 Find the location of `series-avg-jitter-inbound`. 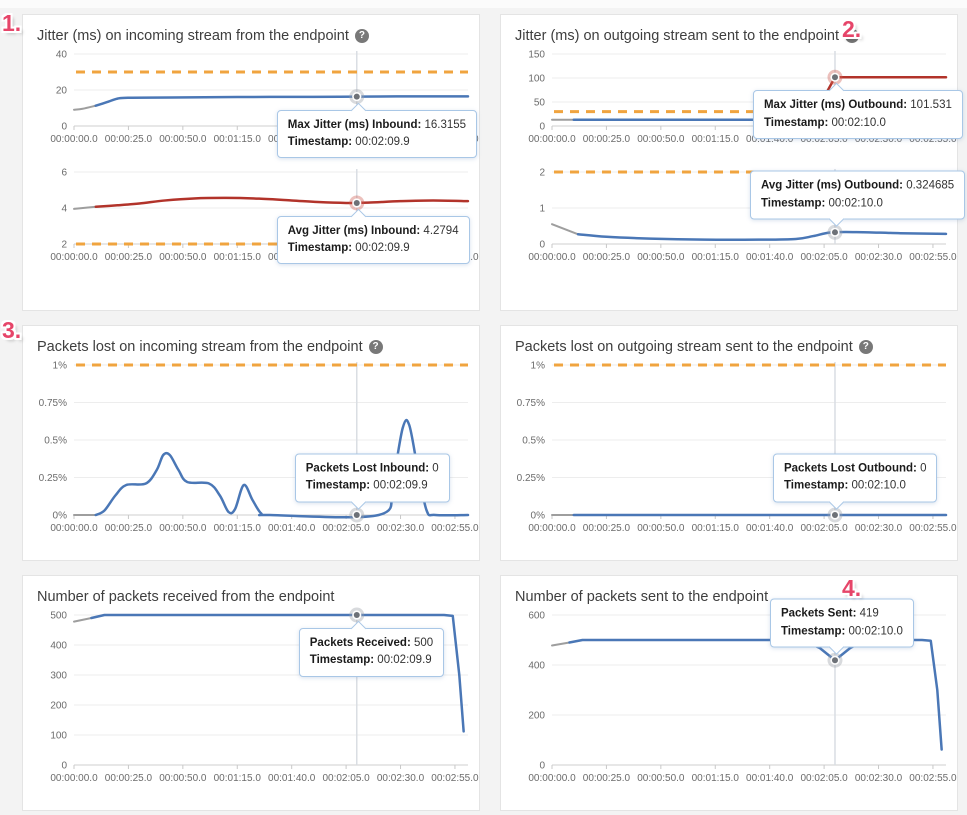

series-avg-jitter-inbound is located at coordinates (282, 202).